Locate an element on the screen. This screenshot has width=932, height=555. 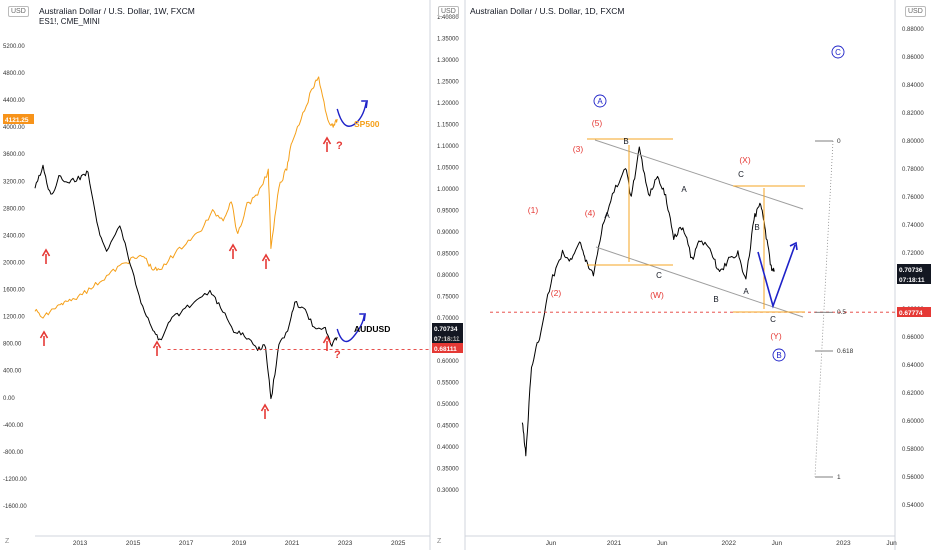
right-y-tick-label: 0.78000 is located at coordinates (913, 170).